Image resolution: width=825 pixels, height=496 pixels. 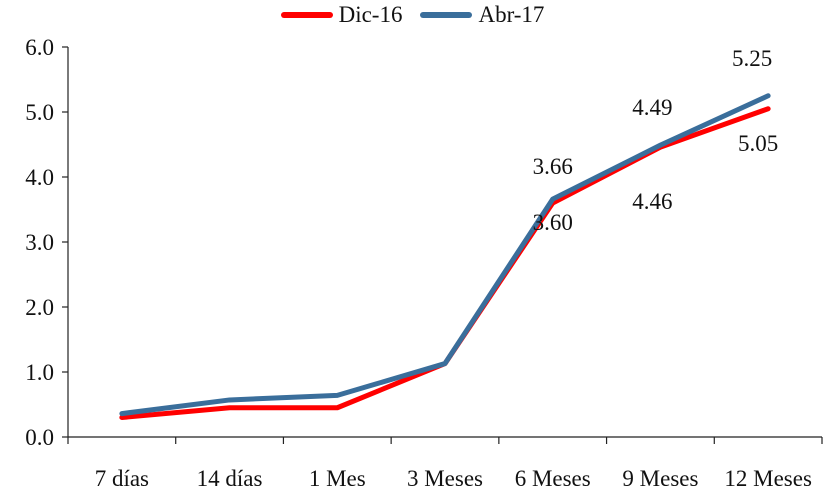 What do you see at coordinates (39, 242) in the screenshot?
I see `y-tick-label: 3.0` at bounding box center [39, 242].